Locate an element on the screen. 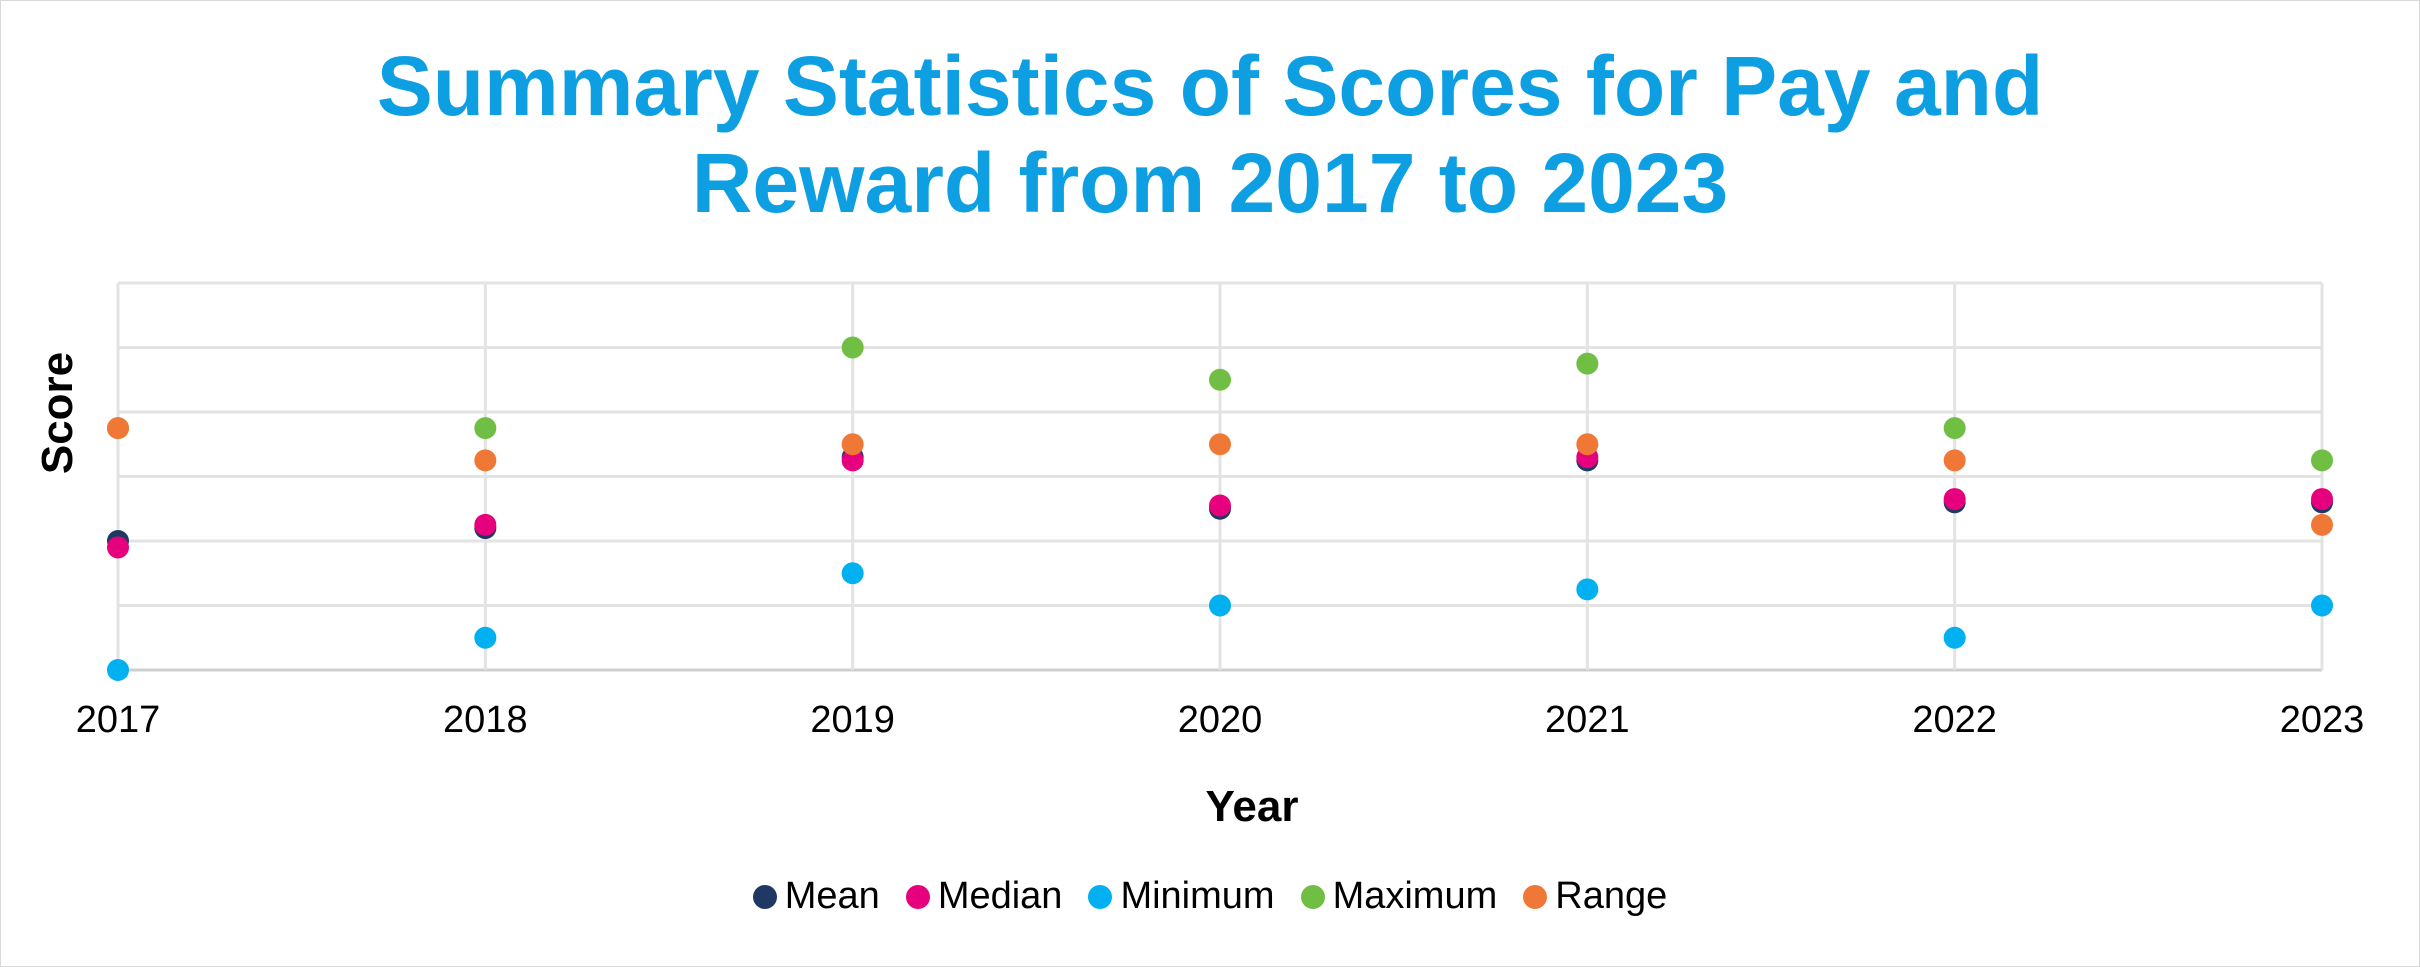  point-range-2018 is located at coordinates (485, 460).